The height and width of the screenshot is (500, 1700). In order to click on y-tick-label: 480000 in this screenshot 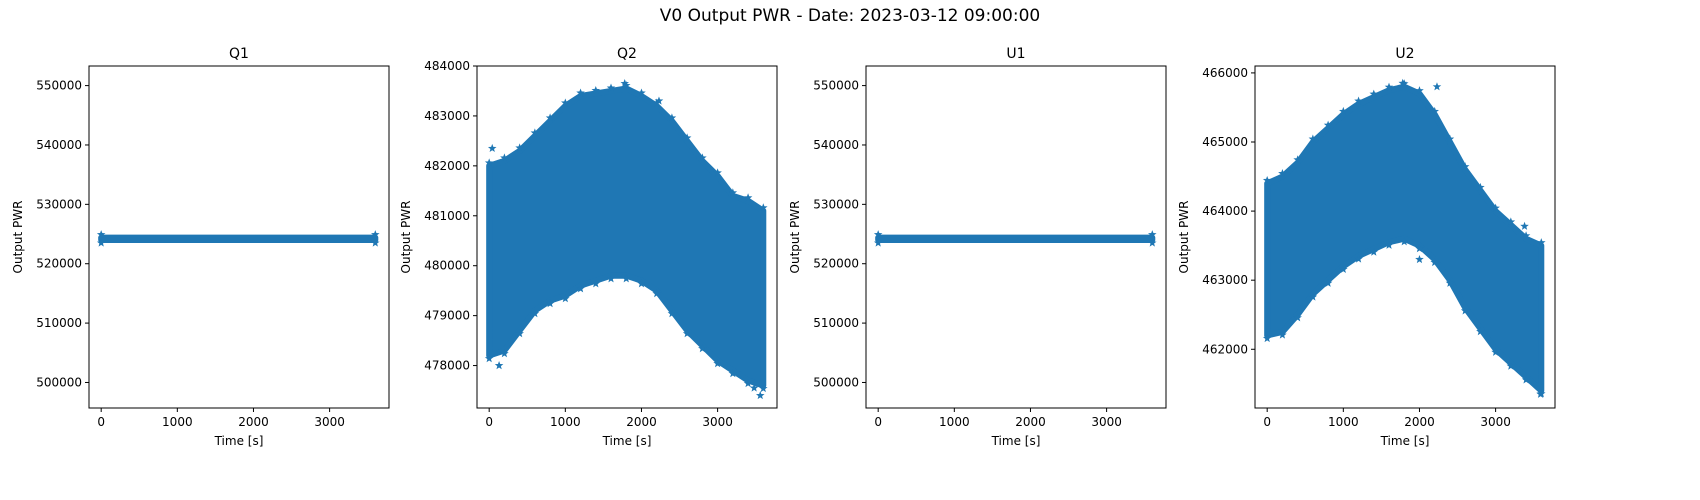, I will do `click(447, 266)`.